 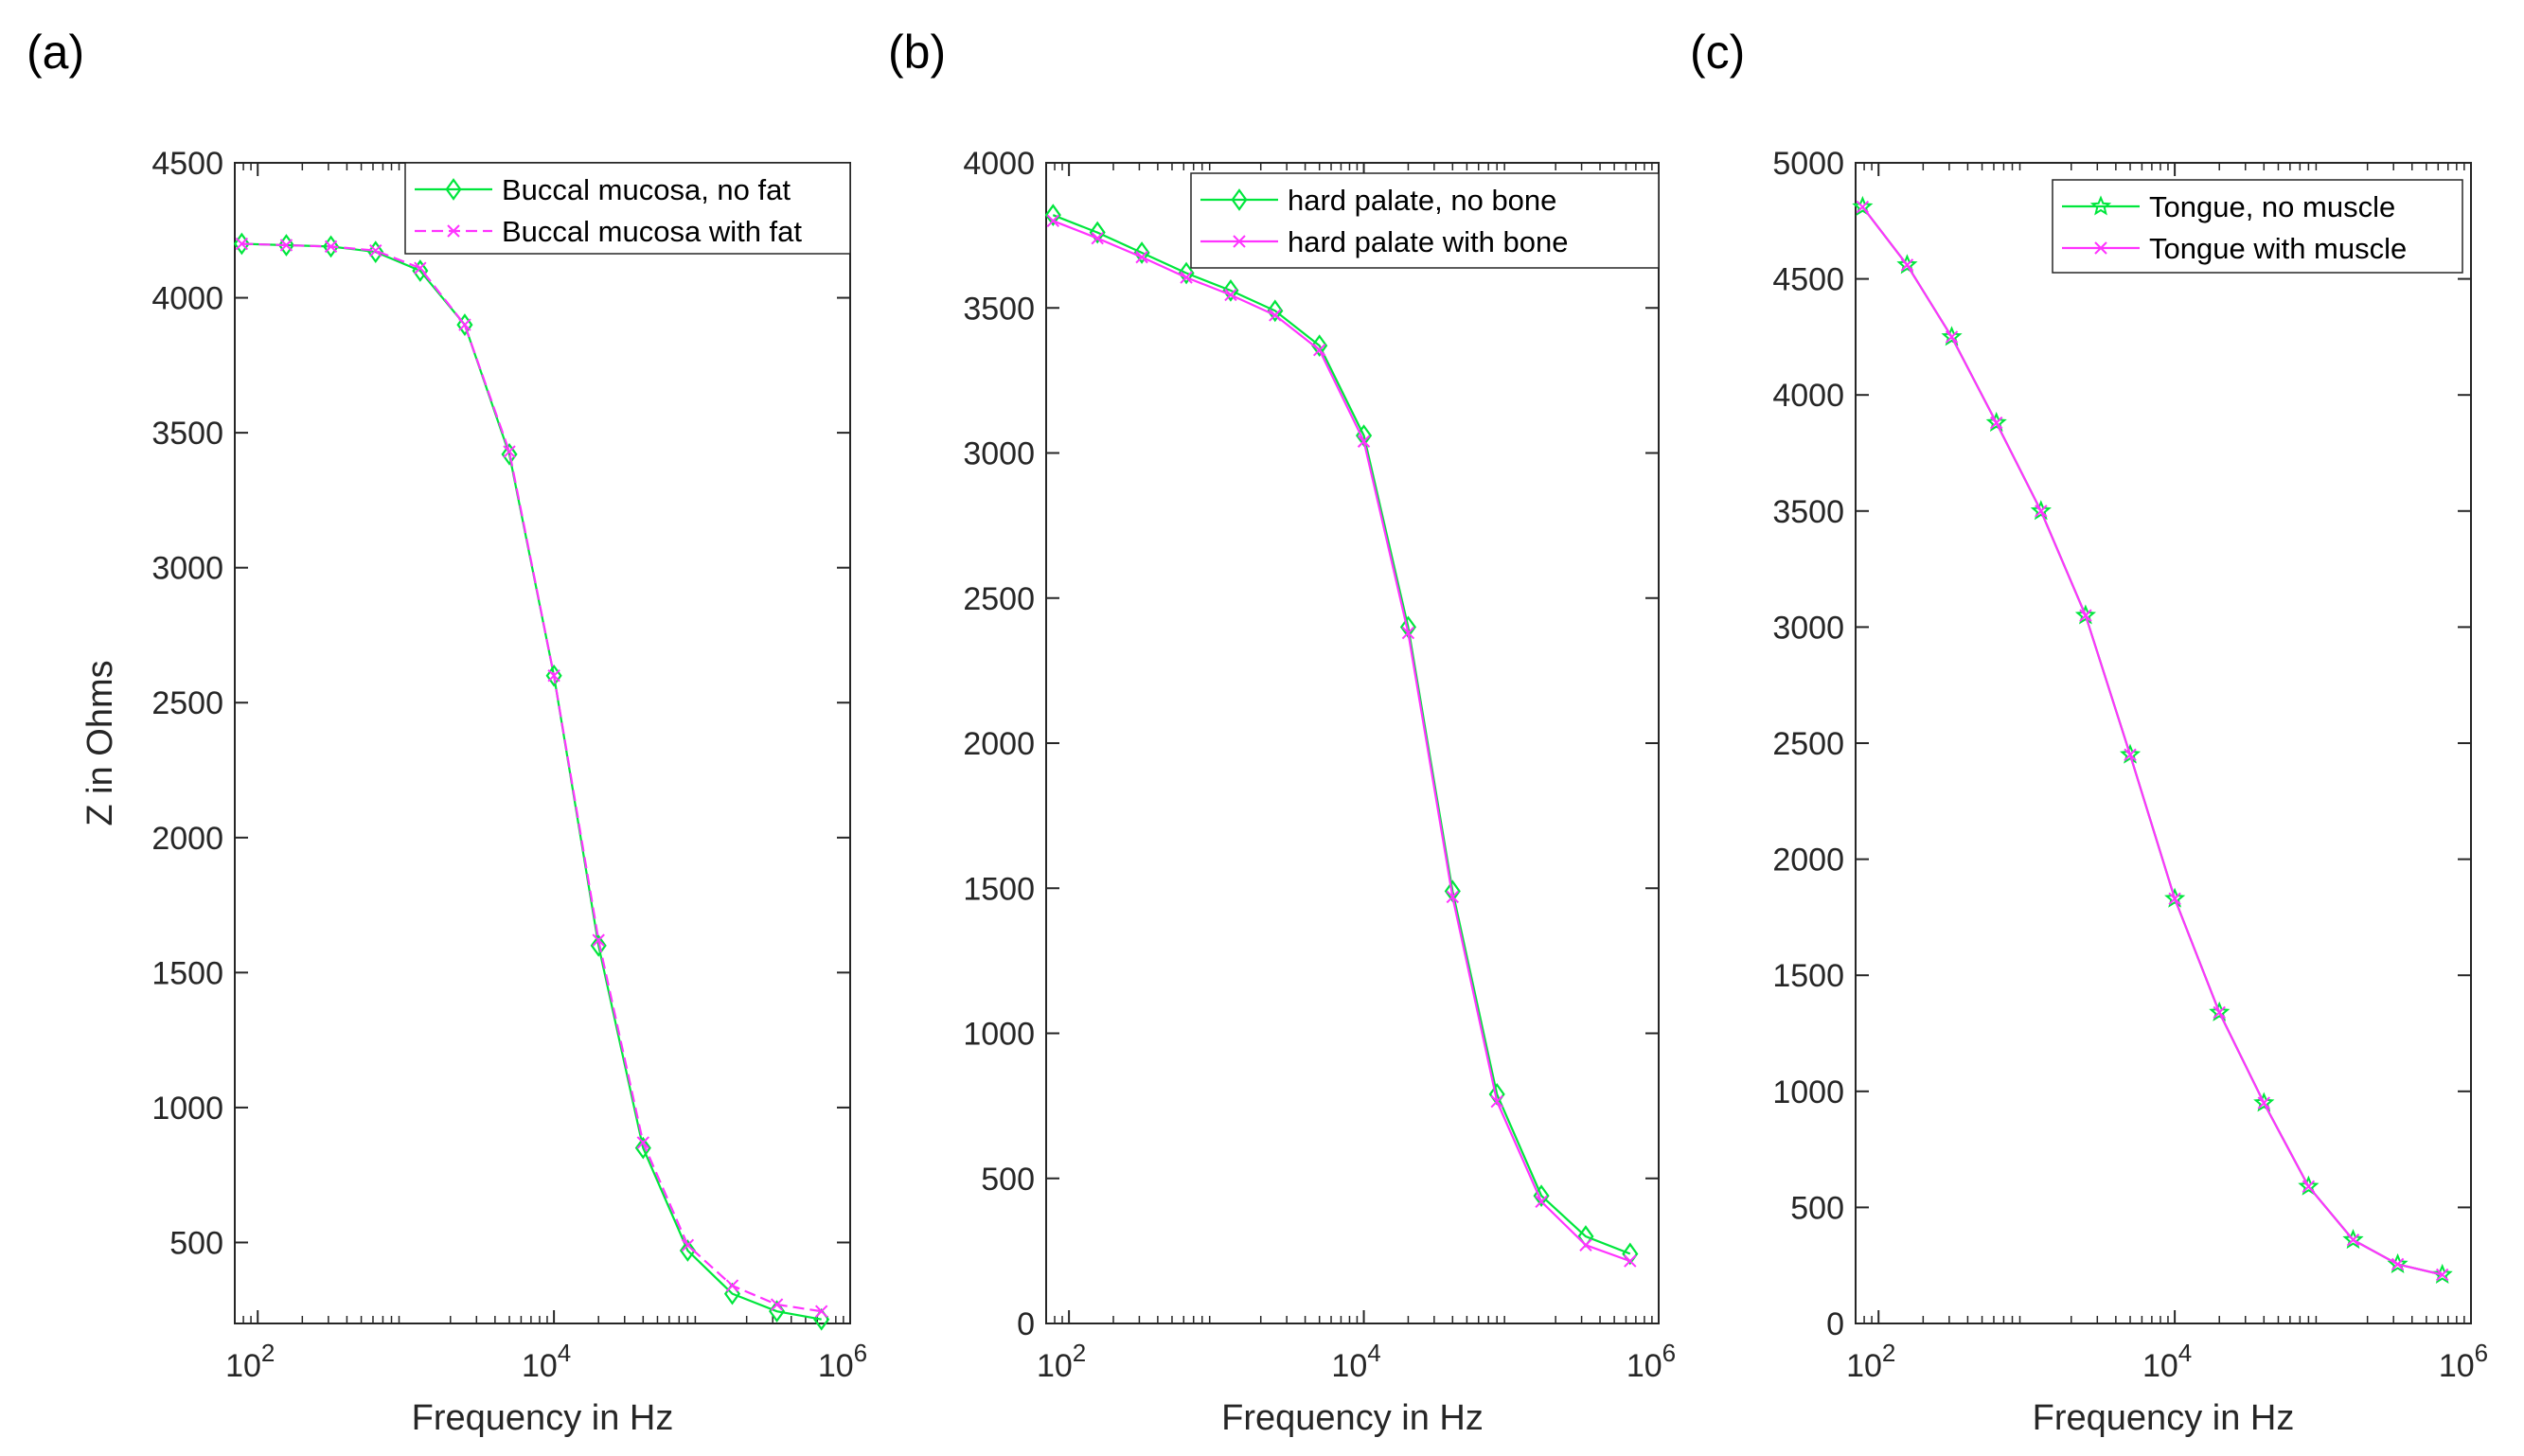 What do you see at coordinates (627, 208) in the screenshot?
I see `legend-box` at bounding box center [627, 208].